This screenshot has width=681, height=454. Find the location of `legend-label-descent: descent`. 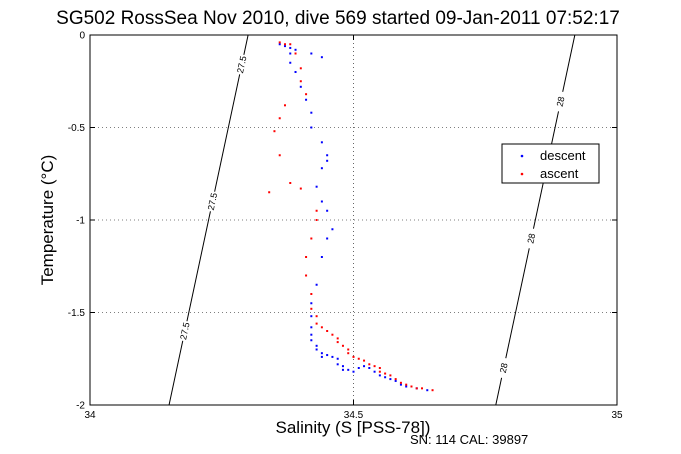

legend-label-descent: descent is located at coordinates (563, 155).